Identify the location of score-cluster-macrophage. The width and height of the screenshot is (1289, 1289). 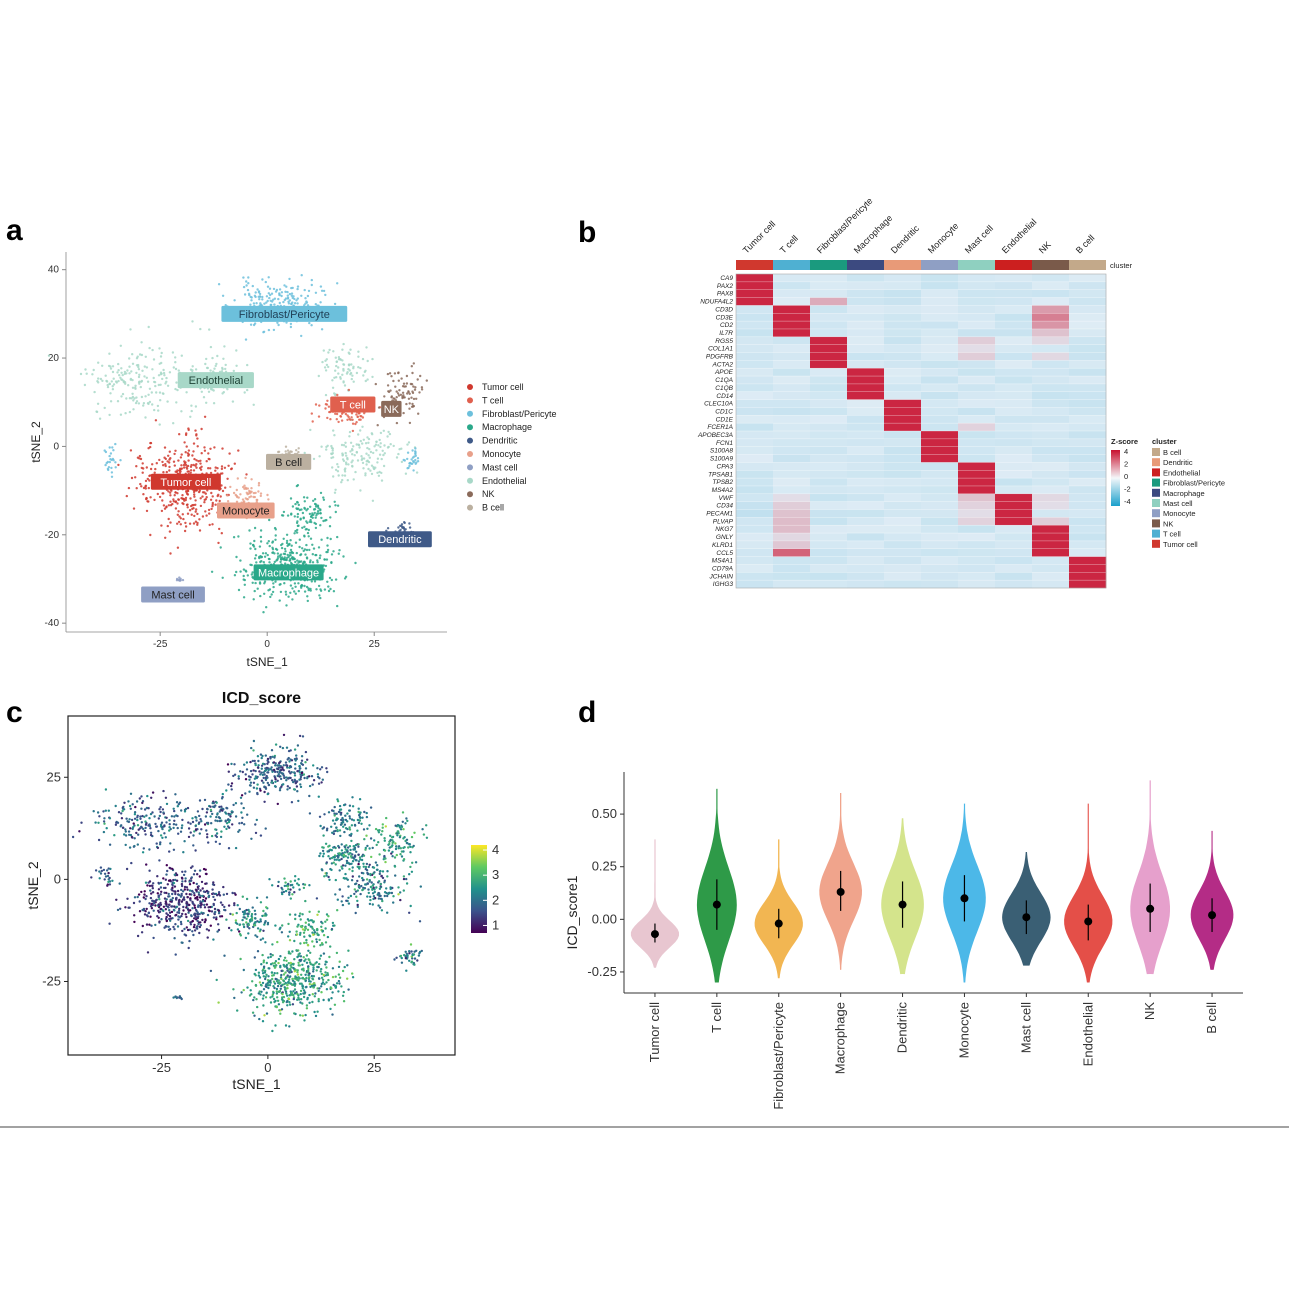
(282, 980).